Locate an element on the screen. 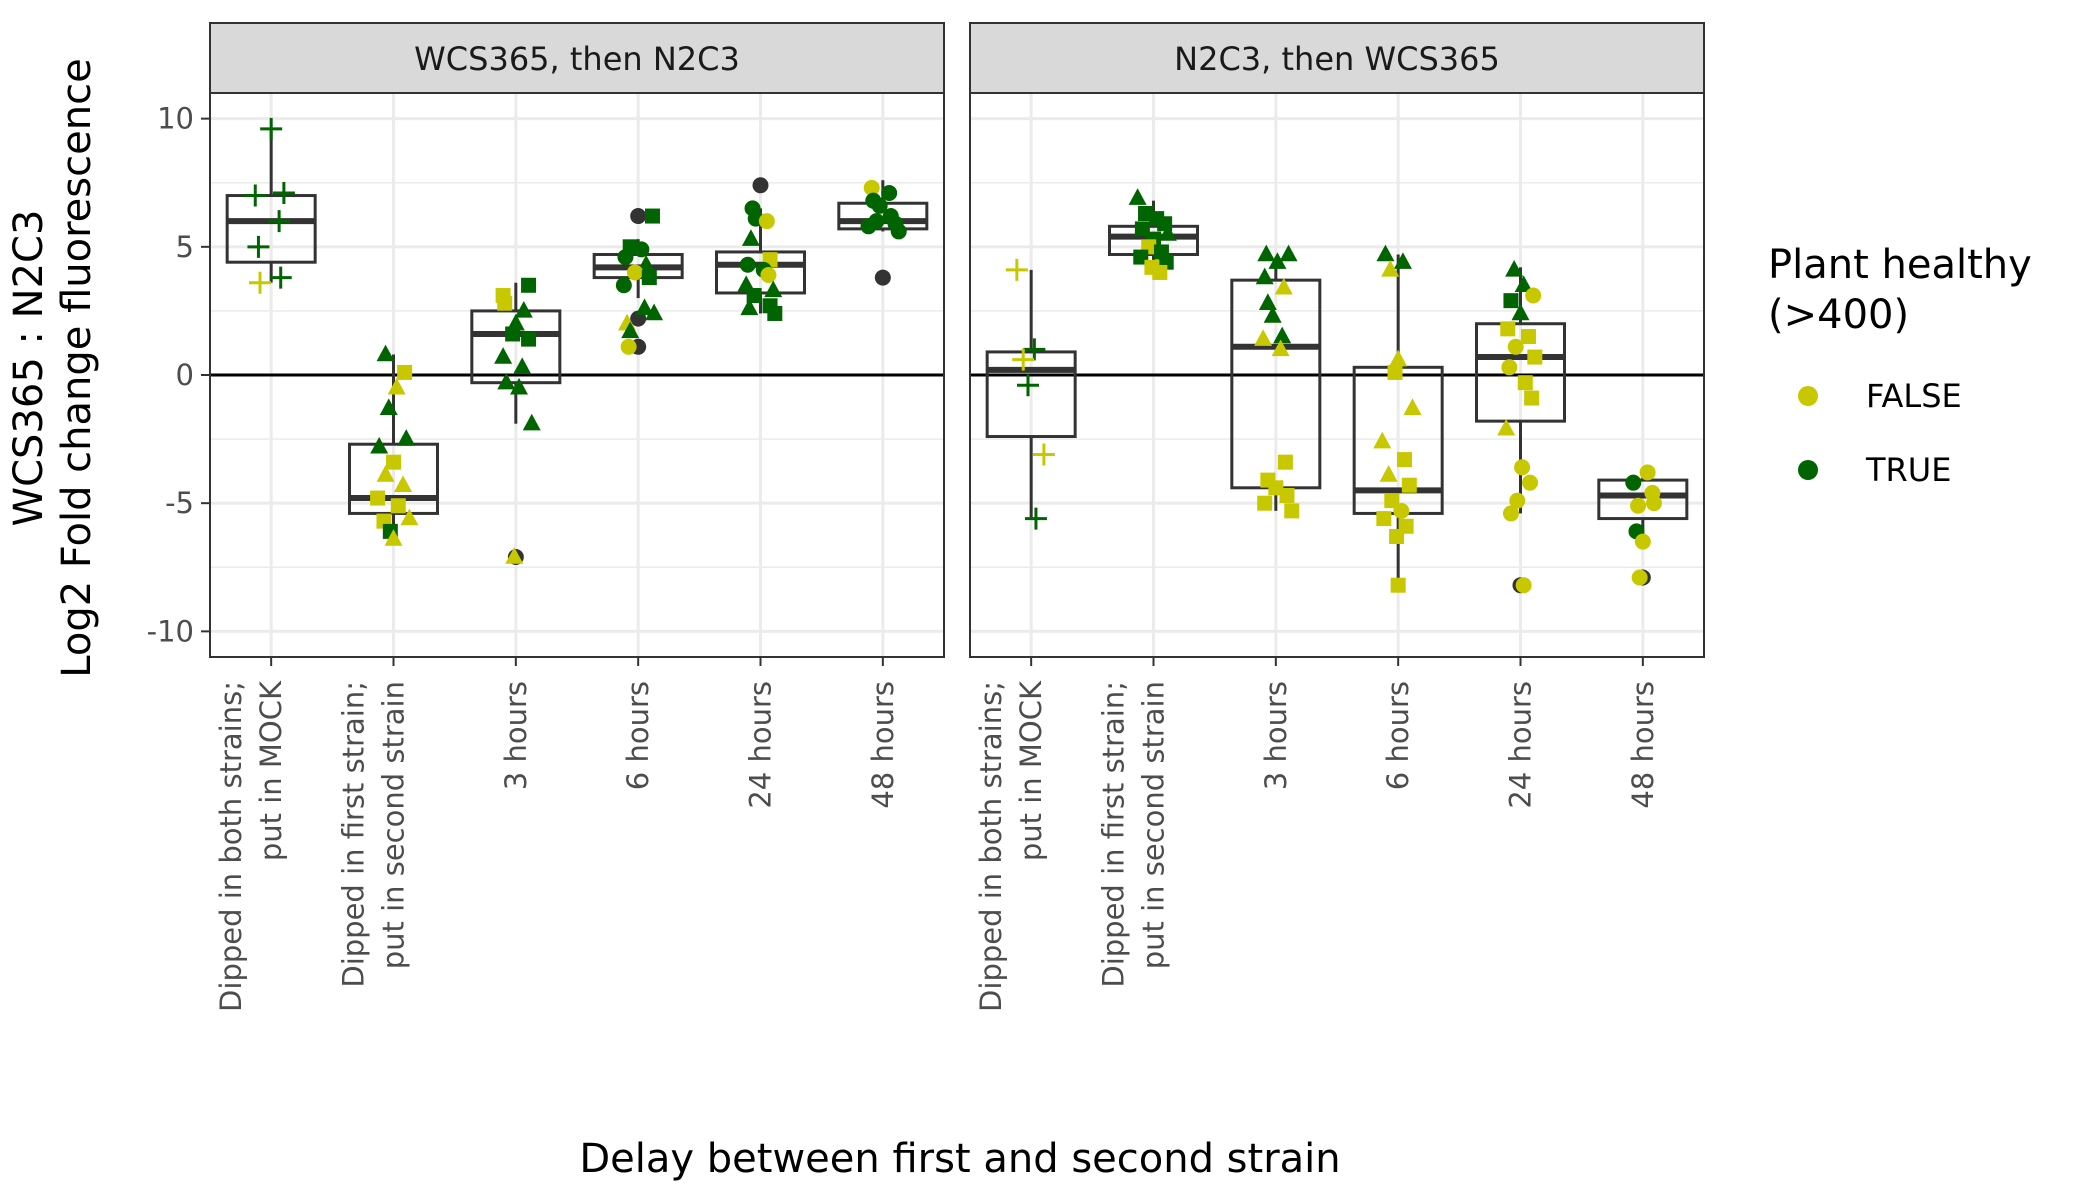 Image resolution: width=2100 pixels, height=1200 pixels. legend-title-line-2: (>400) is located at coordinates (1838, 315).